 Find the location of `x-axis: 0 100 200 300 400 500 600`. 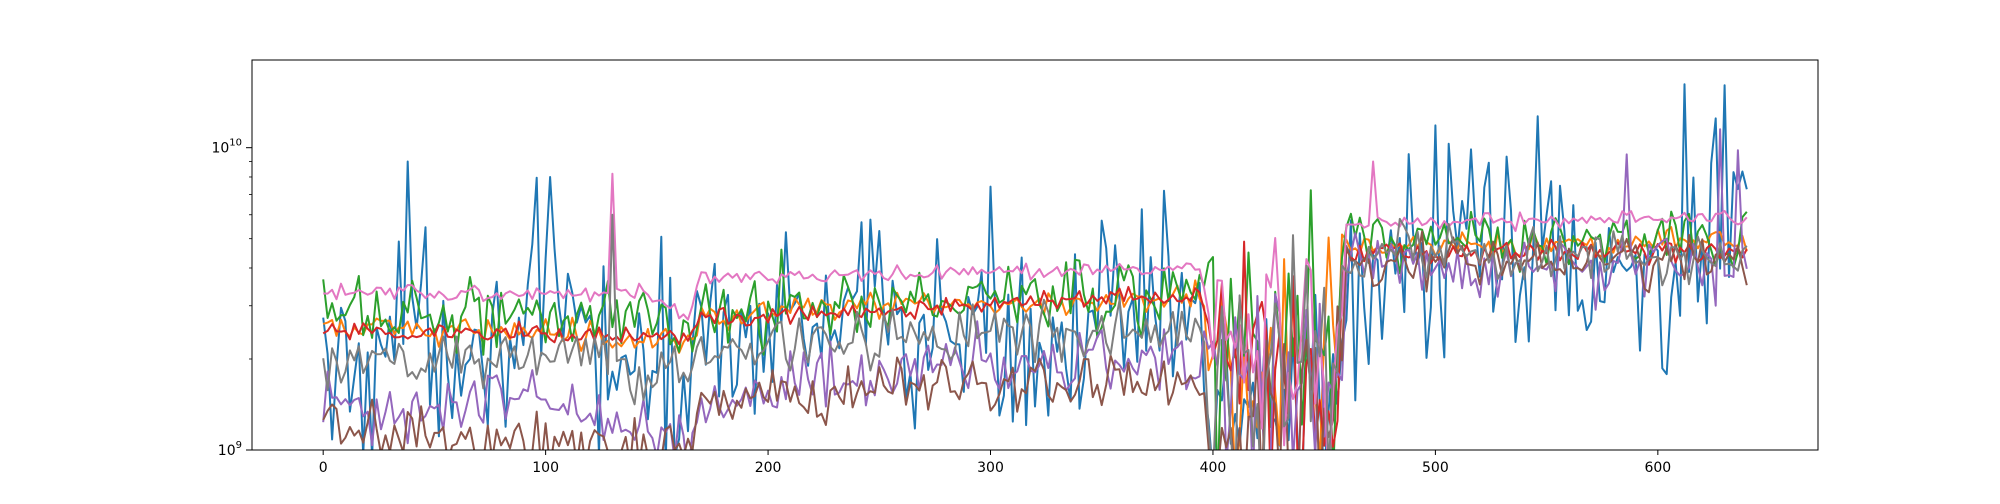

x-axis: 0 100 200 300 400 500 600 is located at coordinates (995, 463).